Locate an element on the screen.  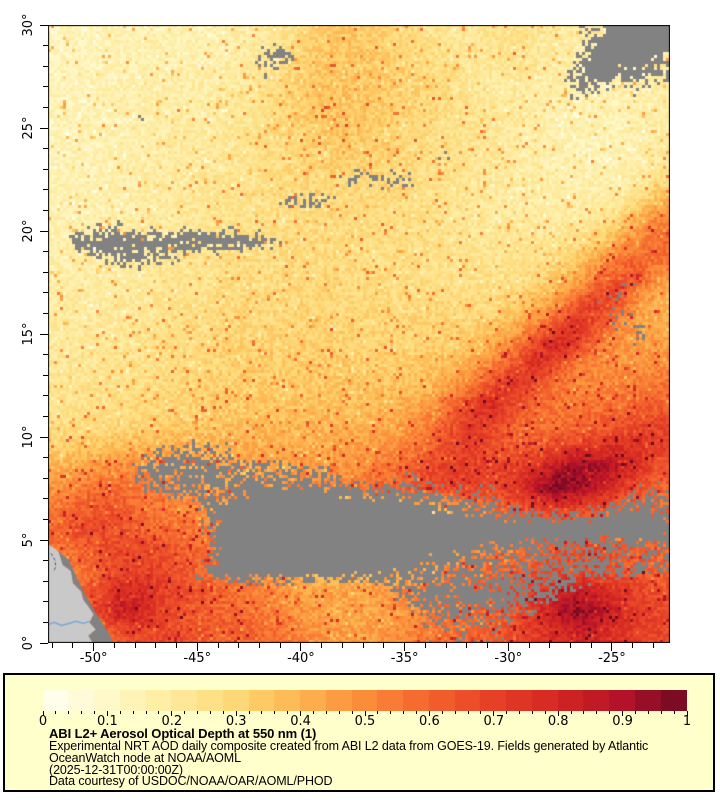
colorbar-tick-label: 0.8 is located at coordinates (558, 721).